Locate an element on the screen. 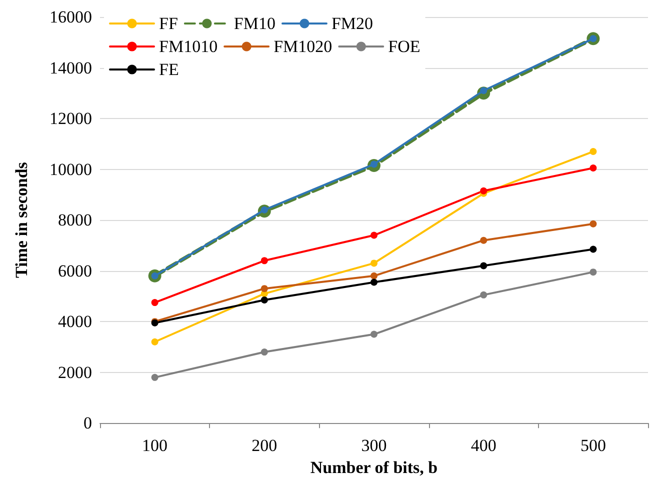 This screenshot has width=658, height=481. x-tick-label: 400 is located at coordinates (483, 446).